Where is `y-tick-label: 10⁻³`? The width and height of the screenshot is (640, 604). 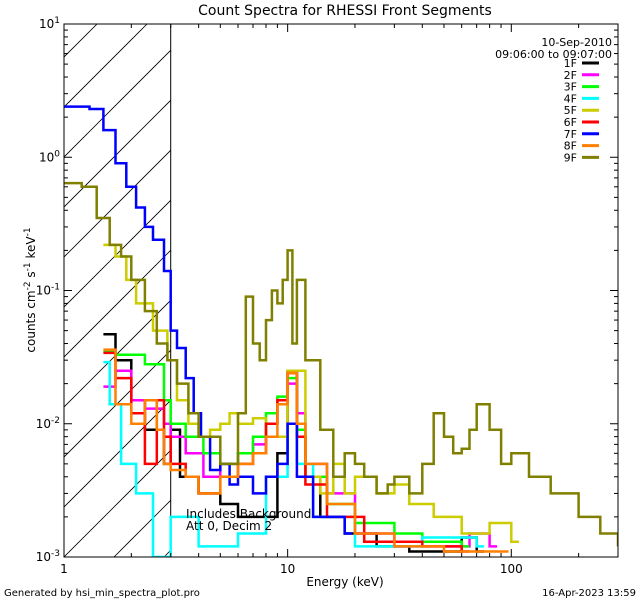
y-tick-label: 10⁻³ is located at coordinates (48, 556).